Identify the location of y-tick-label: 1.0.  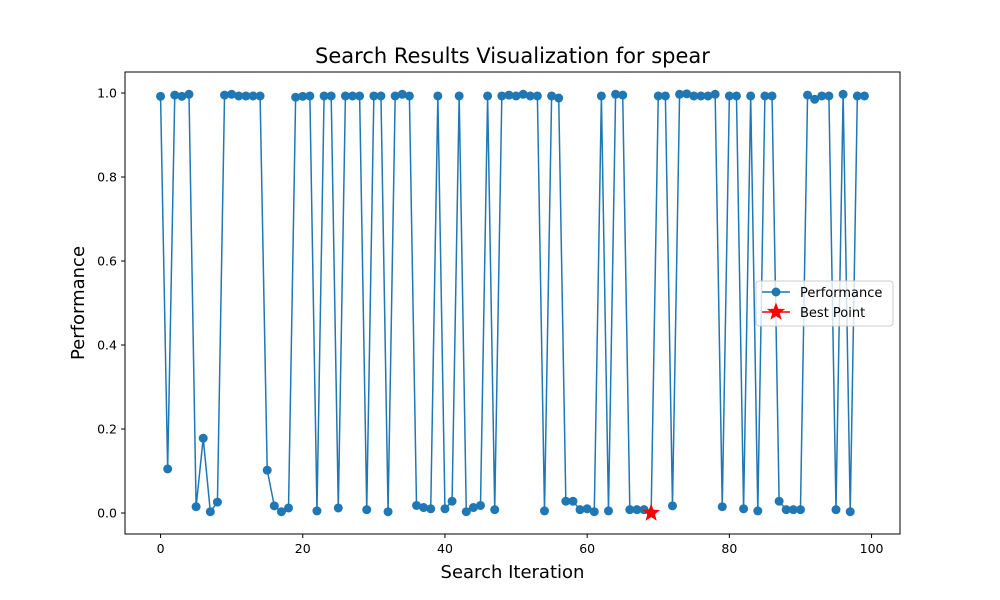
(107, 93).